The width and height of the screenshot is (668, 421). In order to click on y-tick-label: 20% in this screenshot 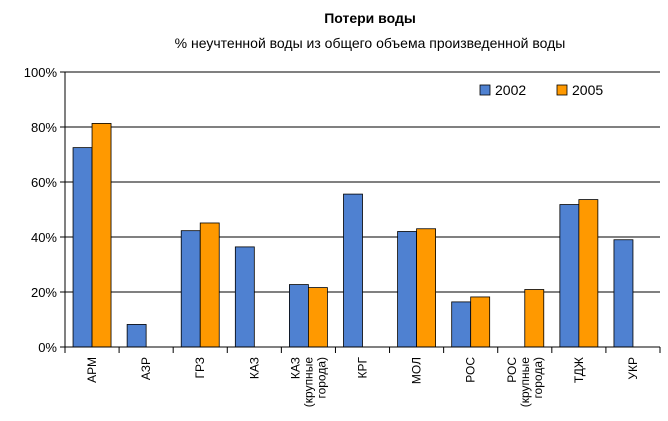, I will do `click(44, 292)`.